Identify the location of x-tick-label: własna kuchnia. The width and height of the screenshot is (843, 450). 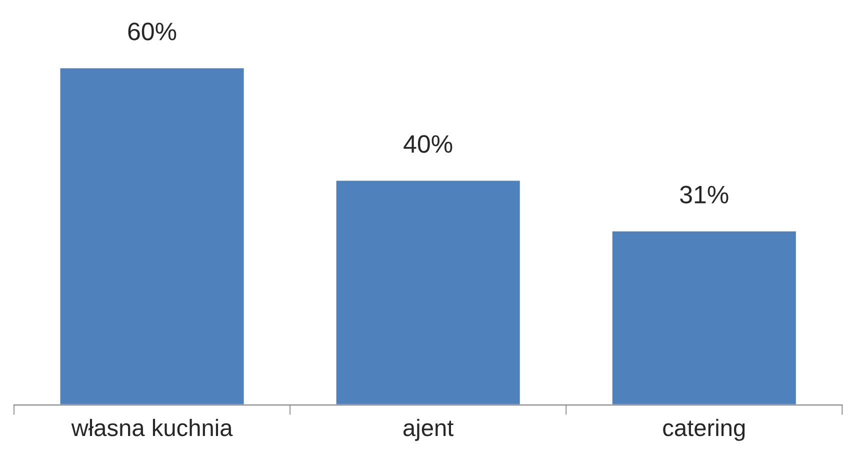
(152, 427).